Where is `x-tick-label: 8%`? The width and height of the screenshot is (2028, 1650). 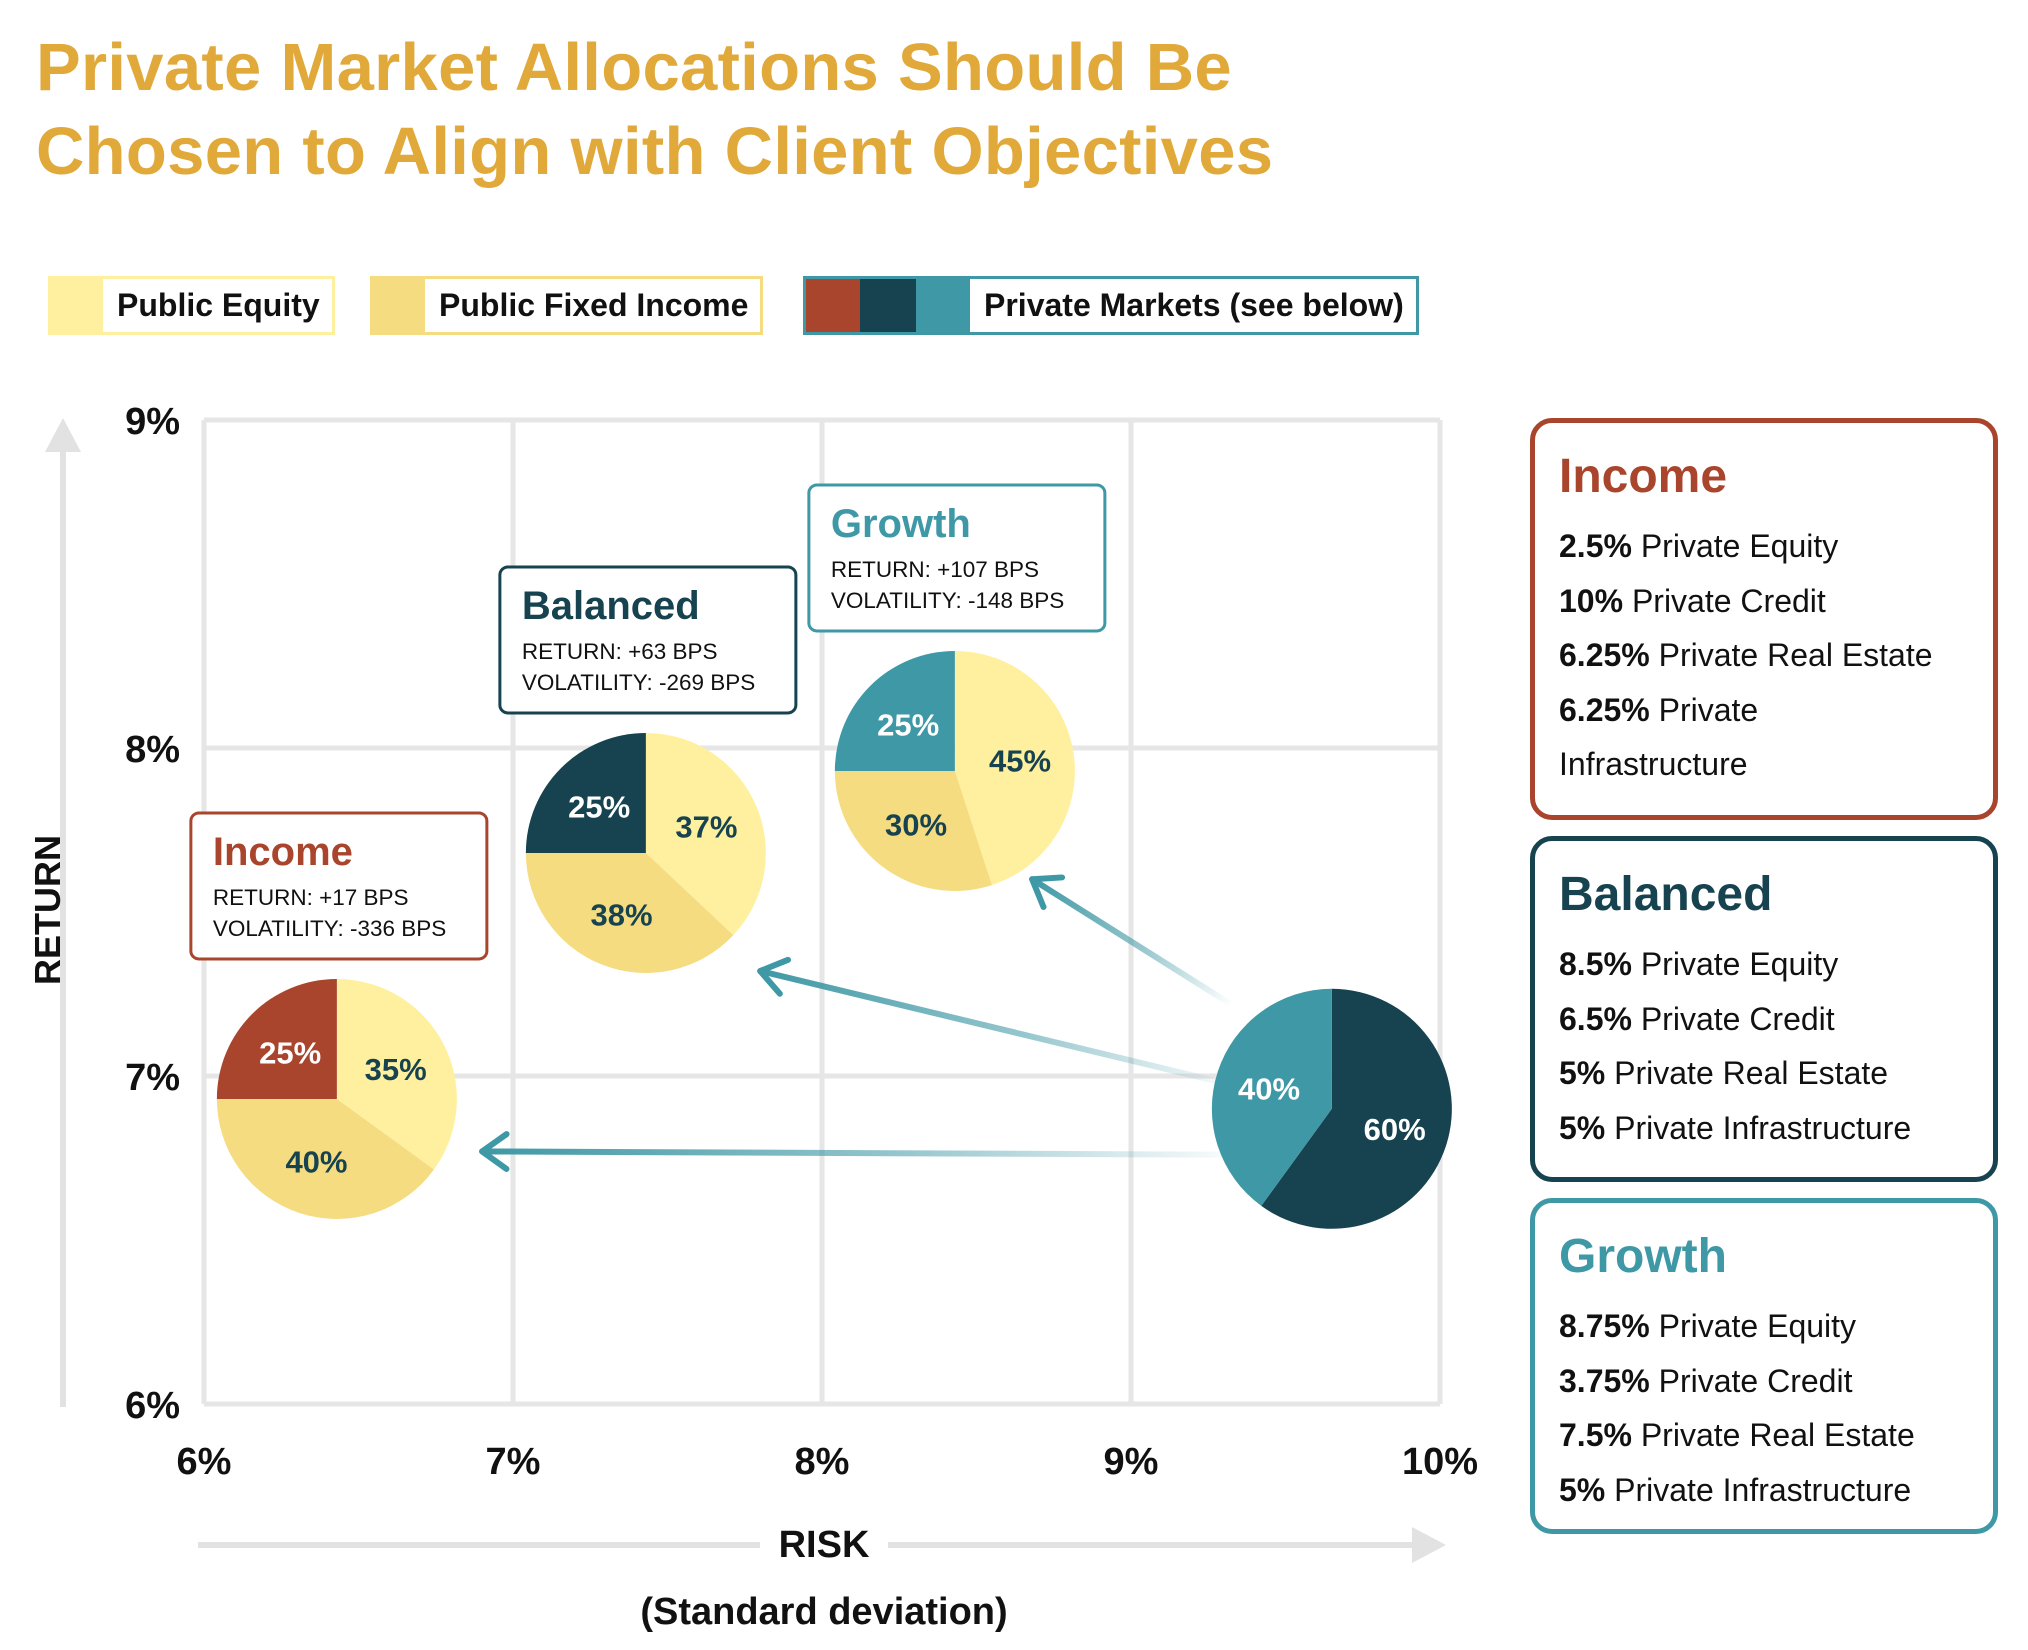
x-tick-label: 8% is located at coordinates (822, 1462).